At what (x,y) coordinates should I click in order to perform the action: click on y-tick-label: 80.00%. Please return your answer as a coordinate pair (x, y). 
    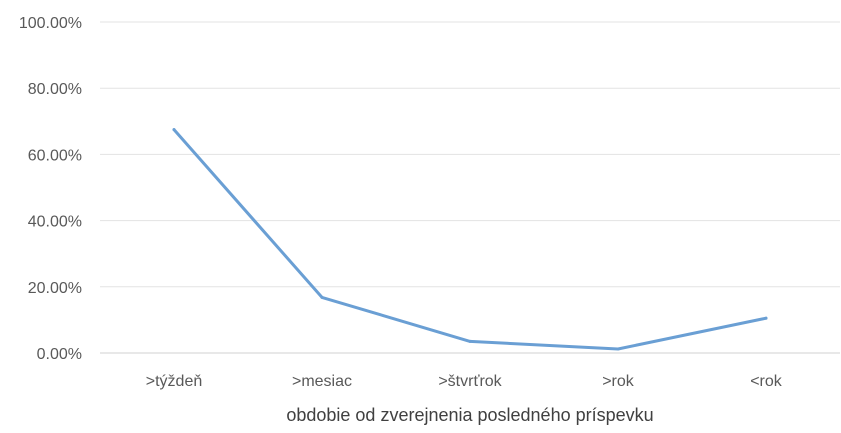
    Looking at the image, I should click on (55, 89).